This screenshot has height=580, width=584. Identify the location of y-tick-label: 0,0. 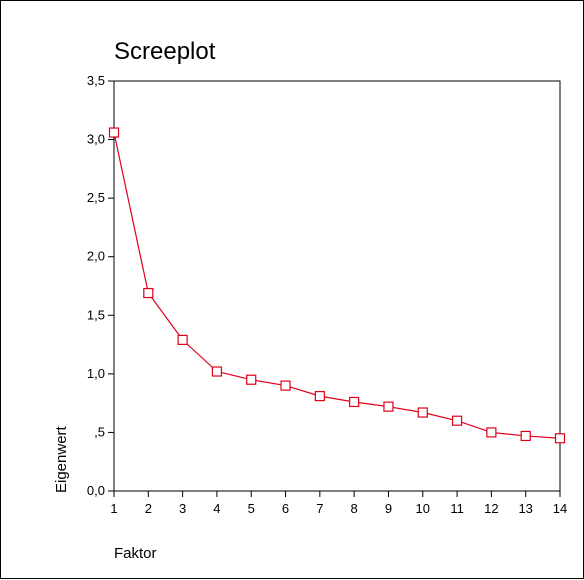
(96, 490).